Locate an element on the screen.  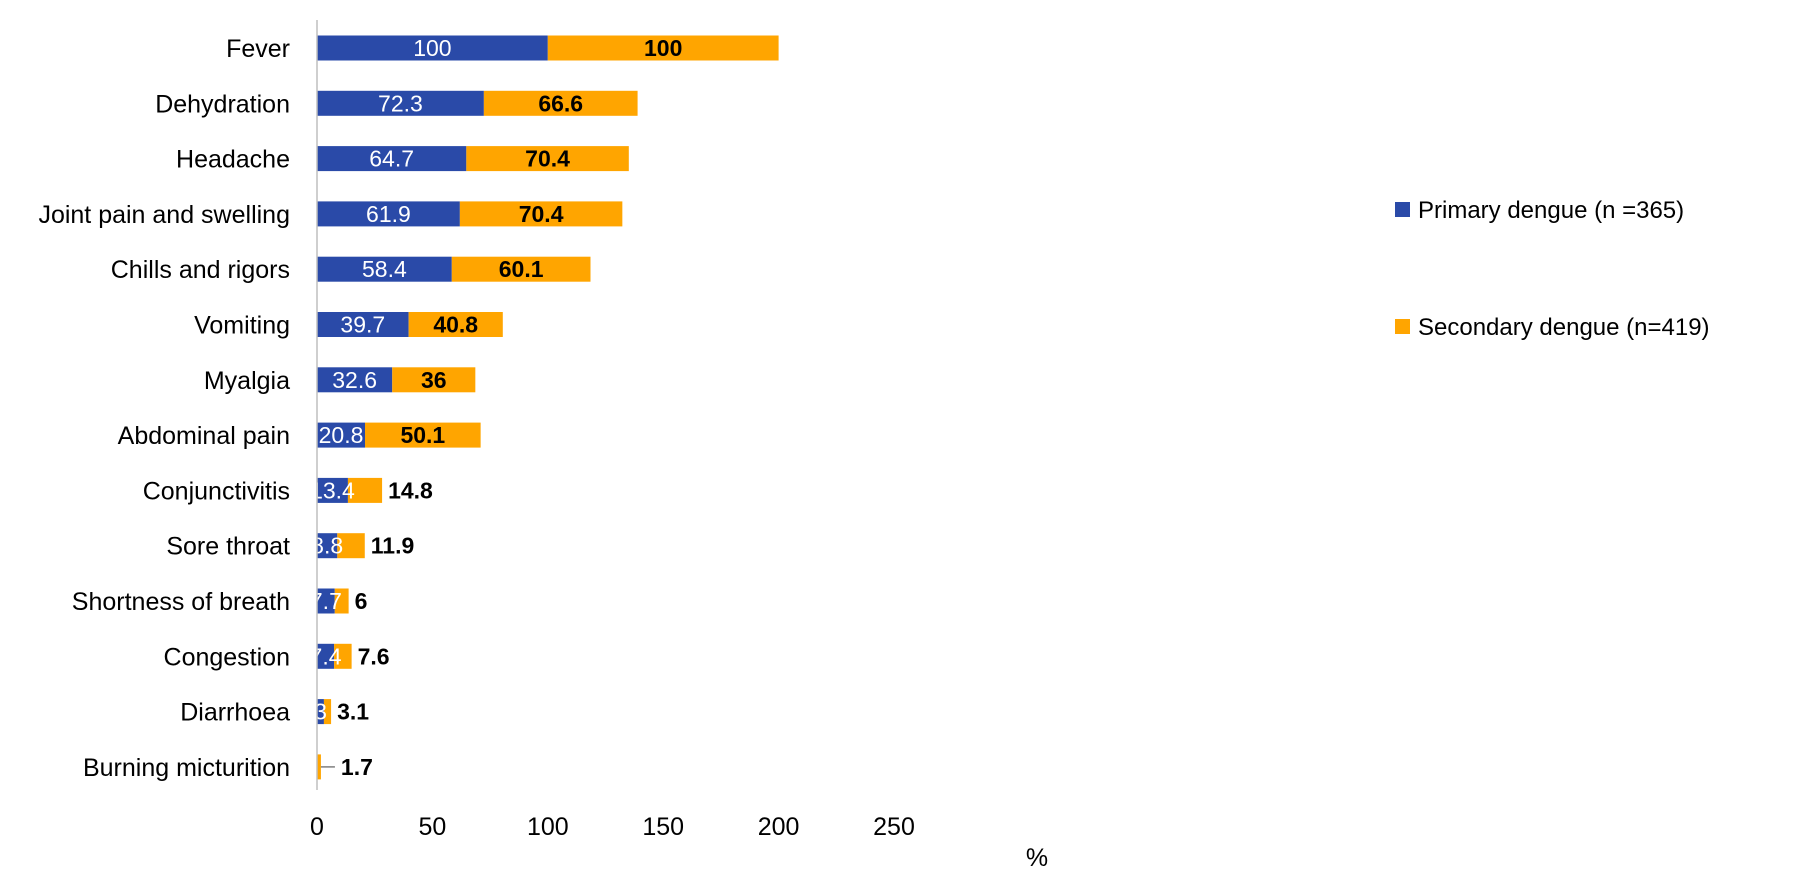
value-label-secondary-congestion: 7.6 is located at coordinates (374, 656).